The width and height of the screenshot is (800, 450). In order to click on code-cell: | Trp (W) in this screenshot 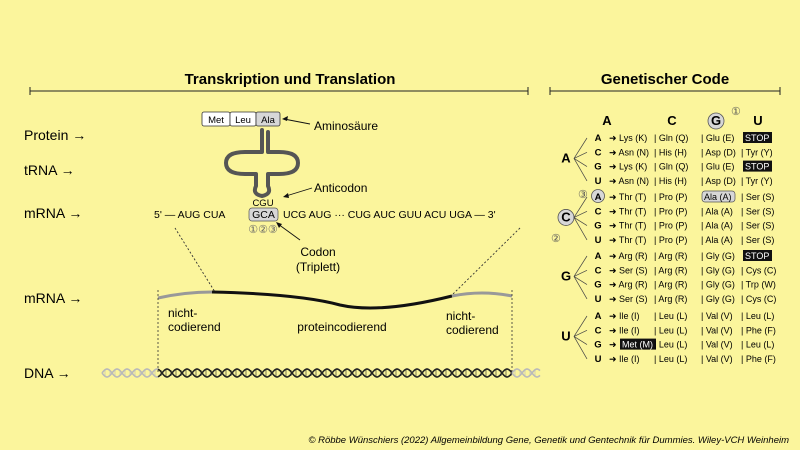, I will do `click(758, 285)`.